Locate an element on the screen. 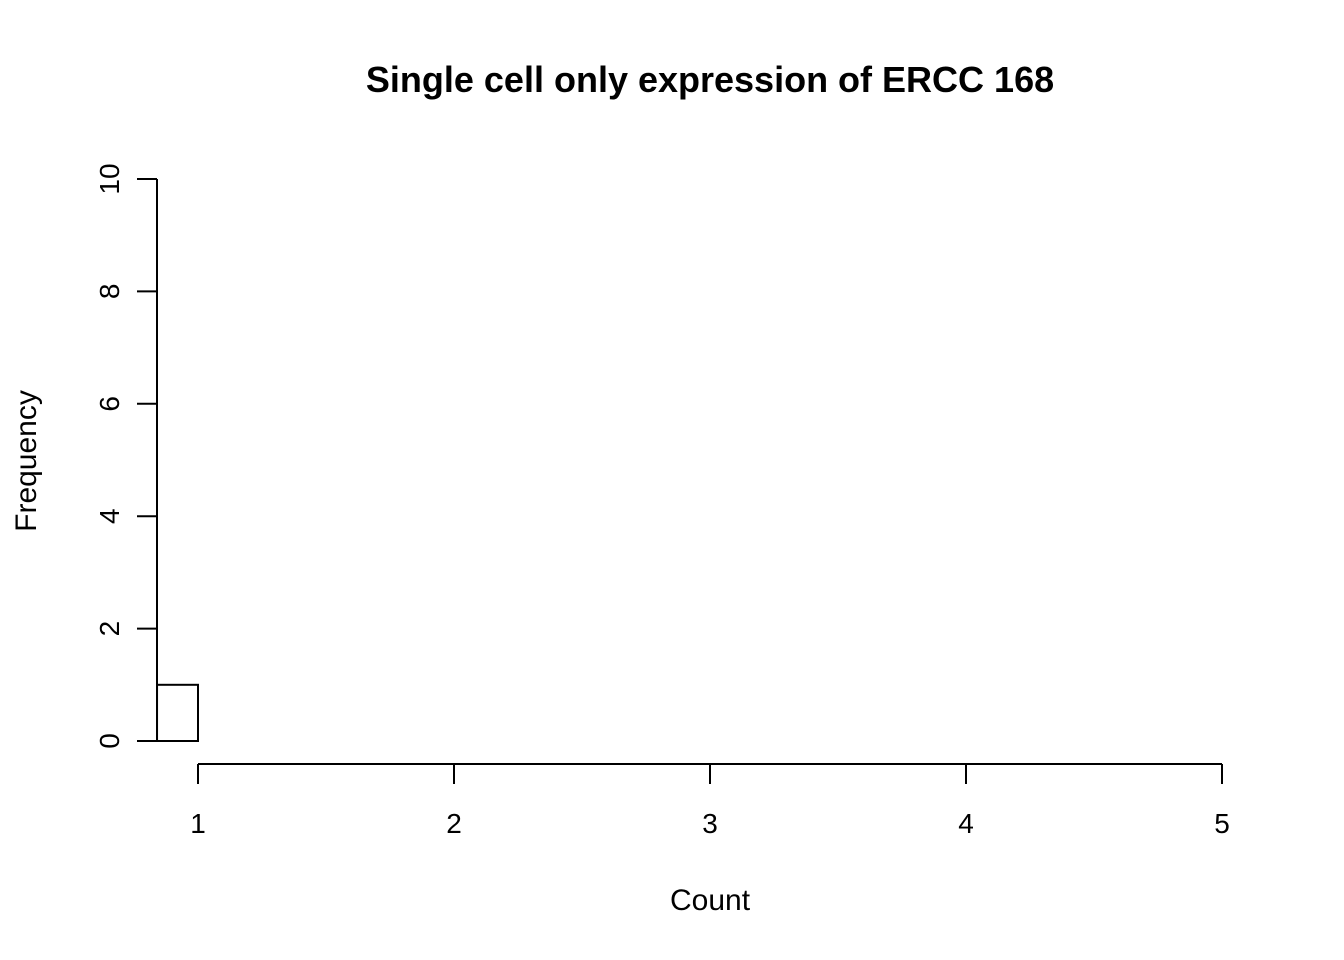  x-axis-label: Count is located at coordinates (710, 900).